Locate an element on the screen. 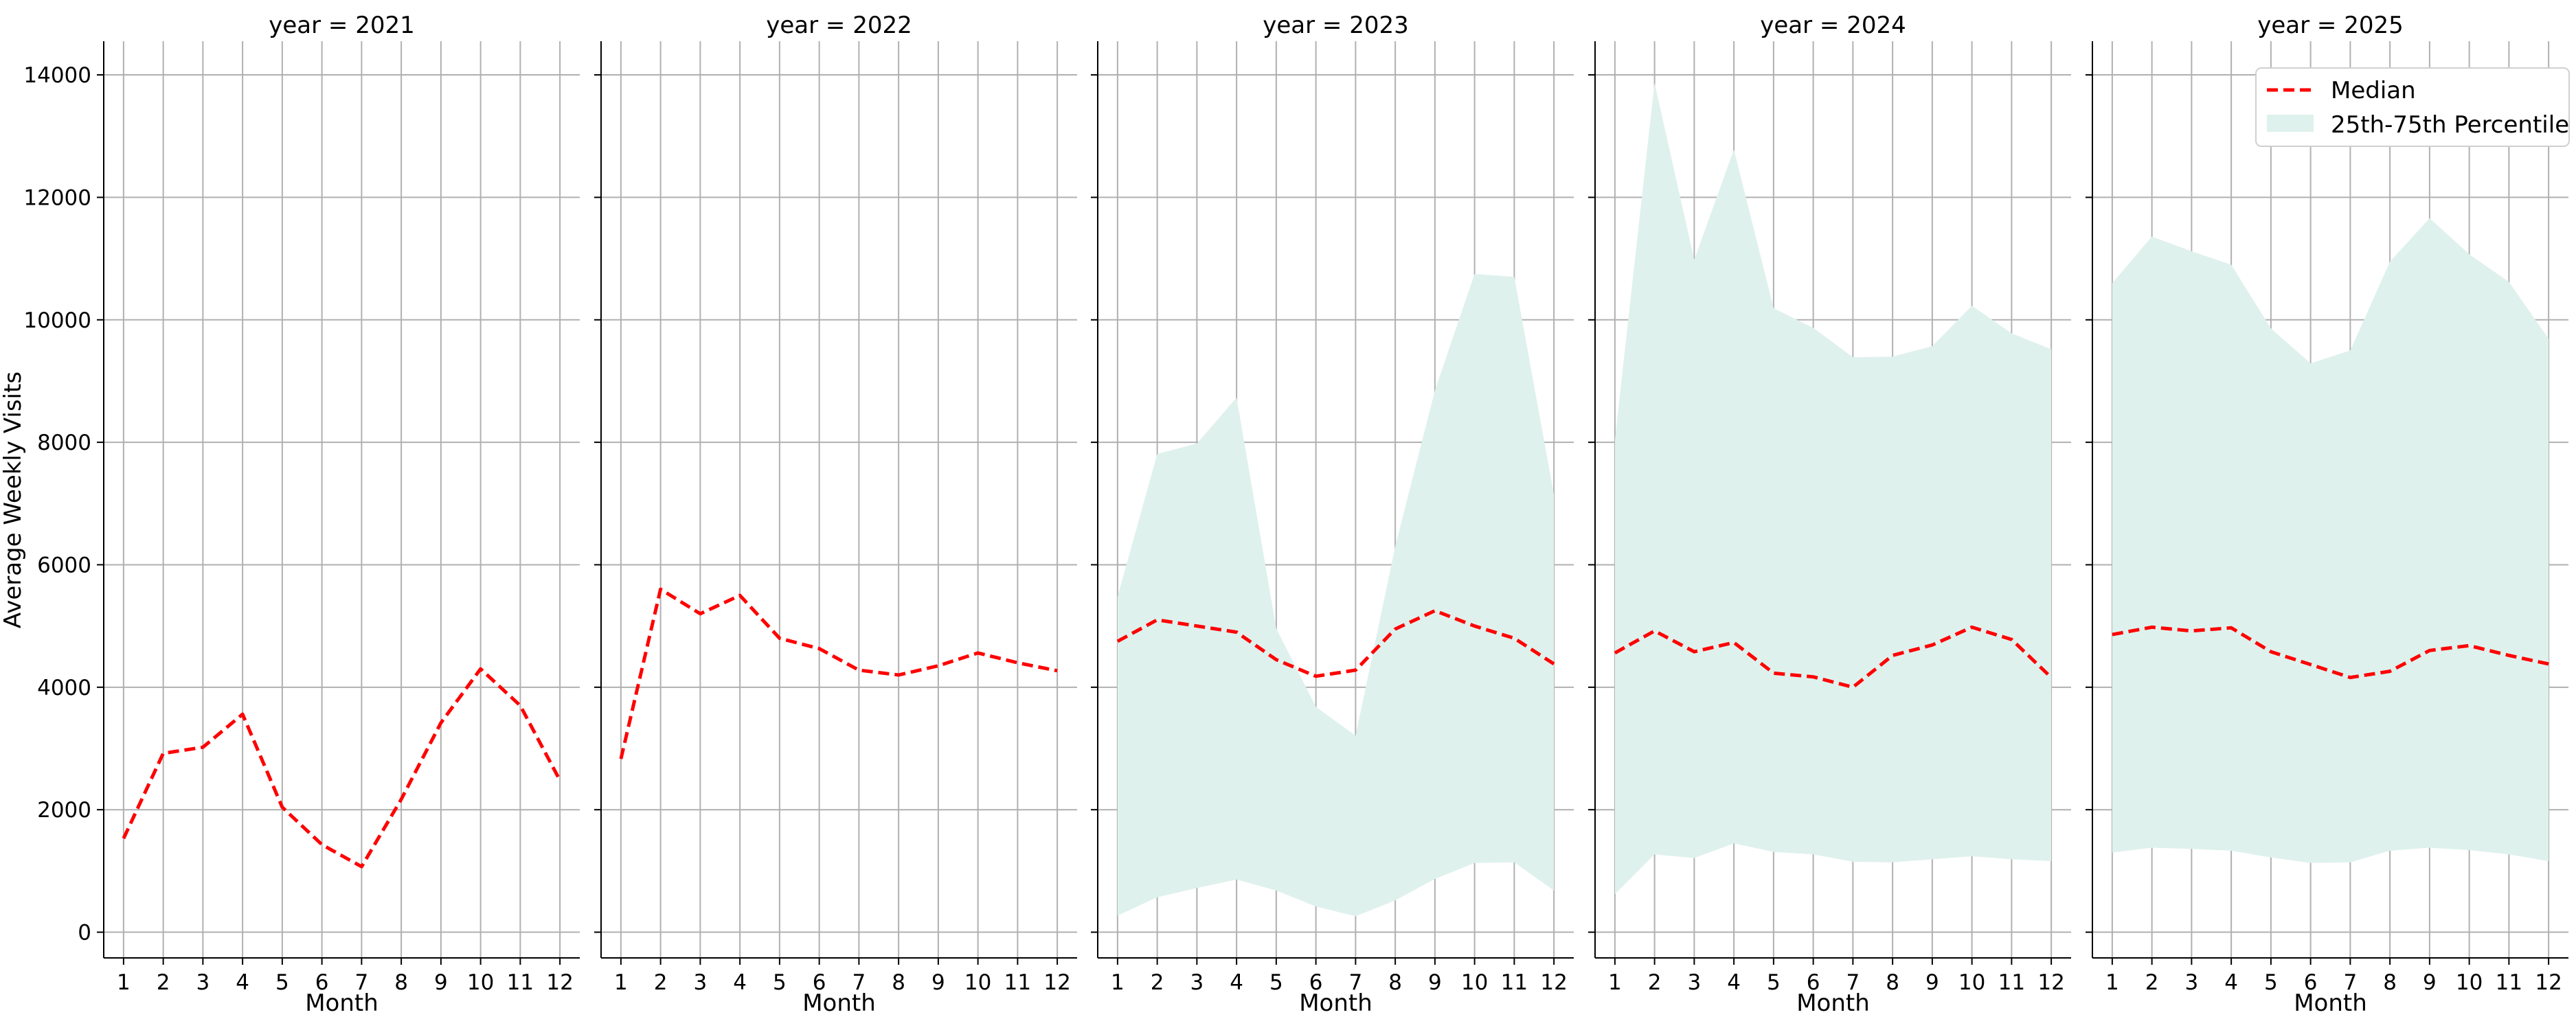 The height and width of the screenshot is (1030, 2576). y-tick-label: 0 is located at coordinates (84, 933).